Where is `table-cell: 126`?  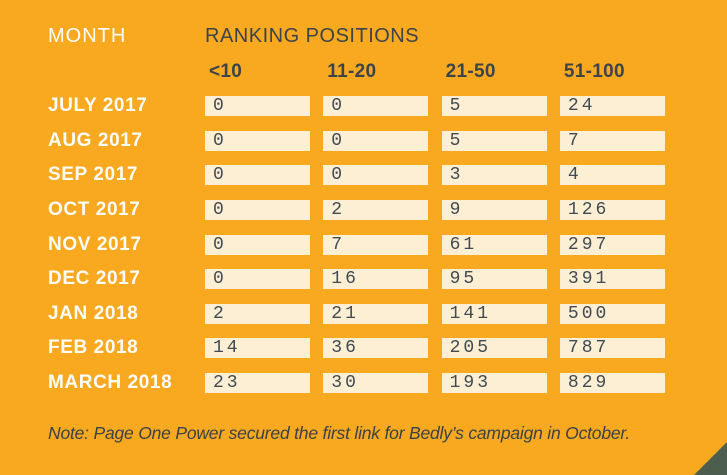
table-cell: 126 is located at coordinates (612, 209).